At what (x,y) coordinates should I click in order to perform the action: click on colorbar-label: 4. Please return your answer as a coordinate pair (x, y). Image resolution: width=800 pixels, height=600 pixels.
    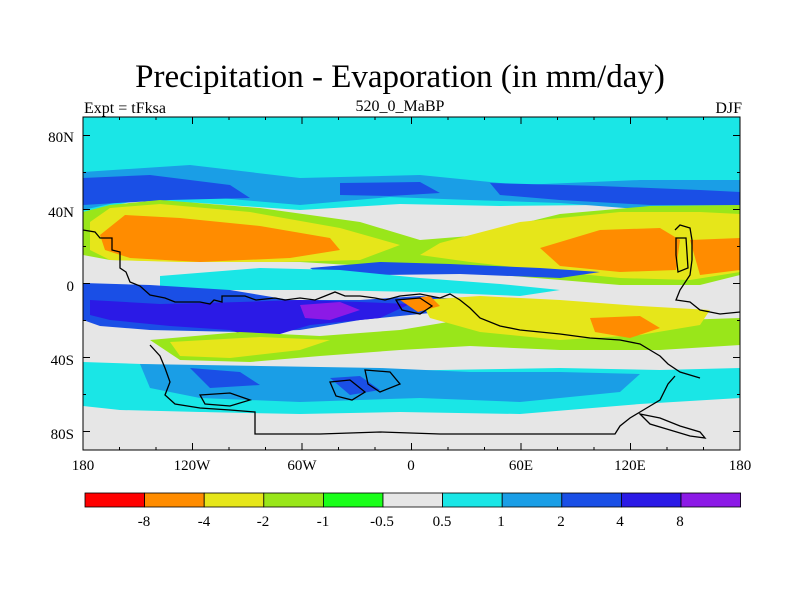
    Looking at the image, I should click on (620, 522).